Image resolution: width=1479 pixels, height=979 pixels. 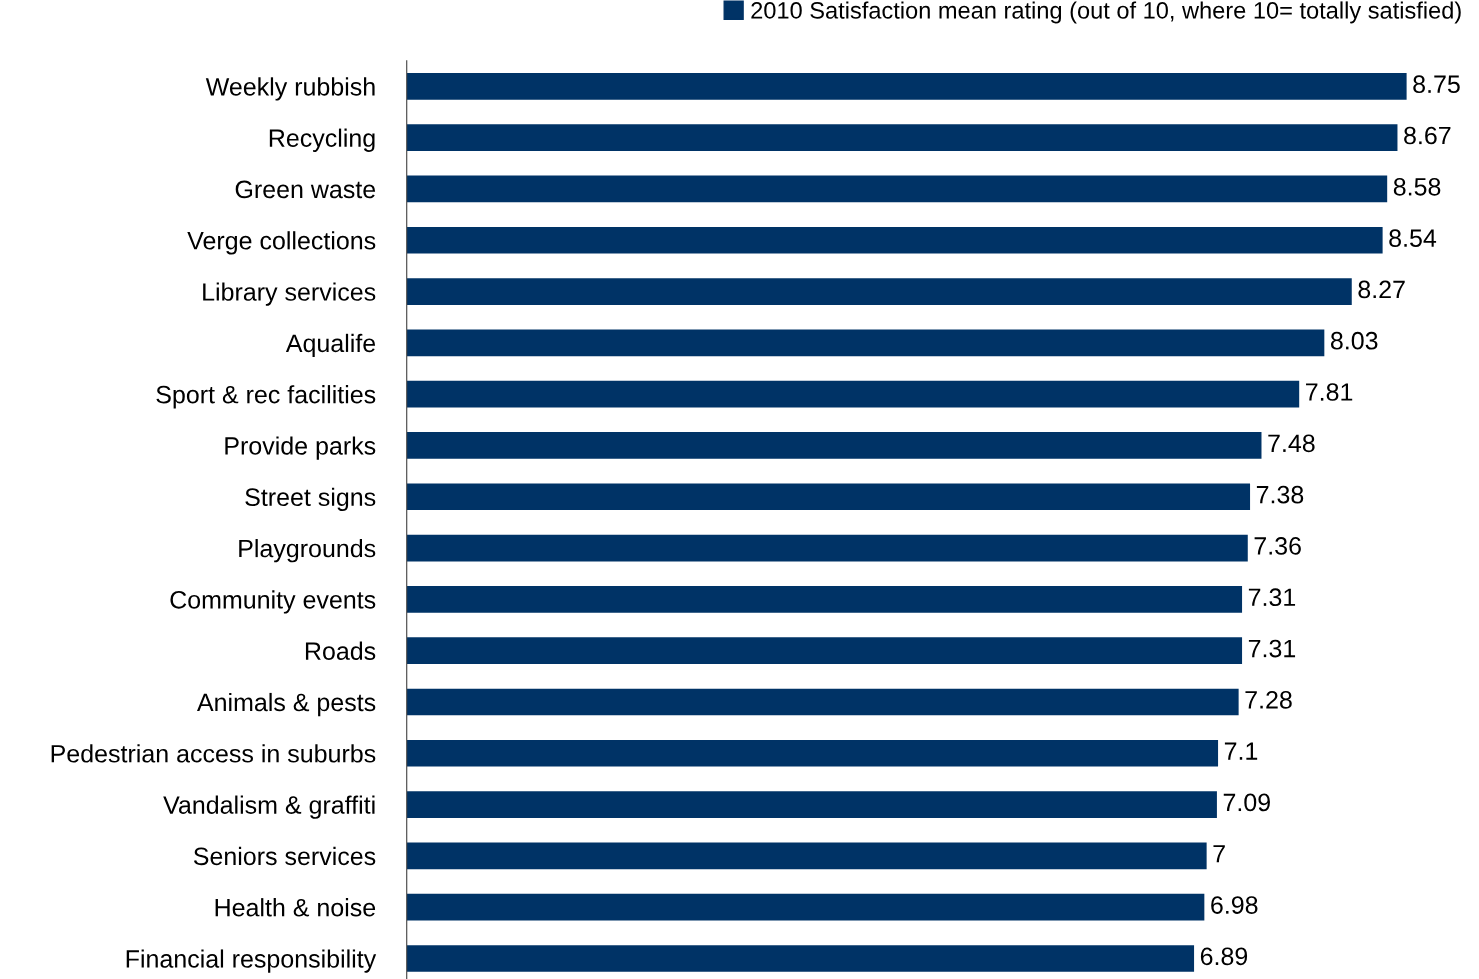 I want to click on y-tick-label: Library services, so click(x=289, y=294).